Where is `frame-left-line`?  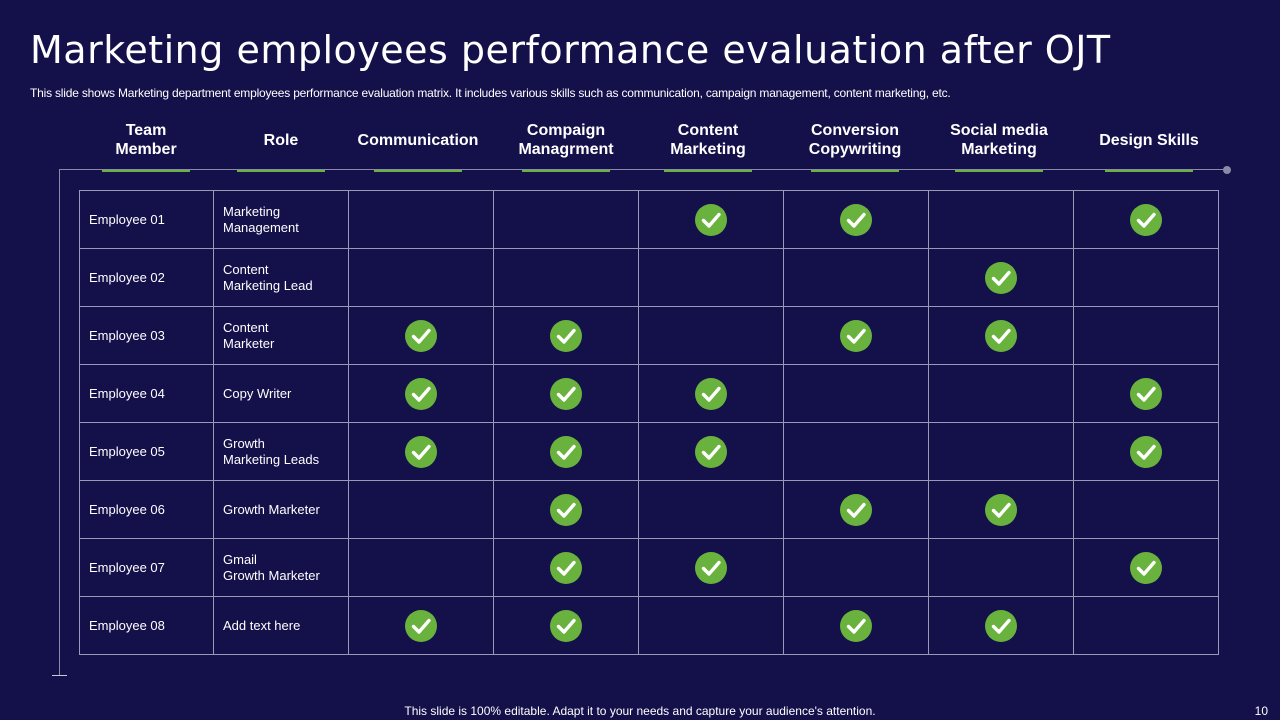 frame-left-line is located at coordinates (59, 422).